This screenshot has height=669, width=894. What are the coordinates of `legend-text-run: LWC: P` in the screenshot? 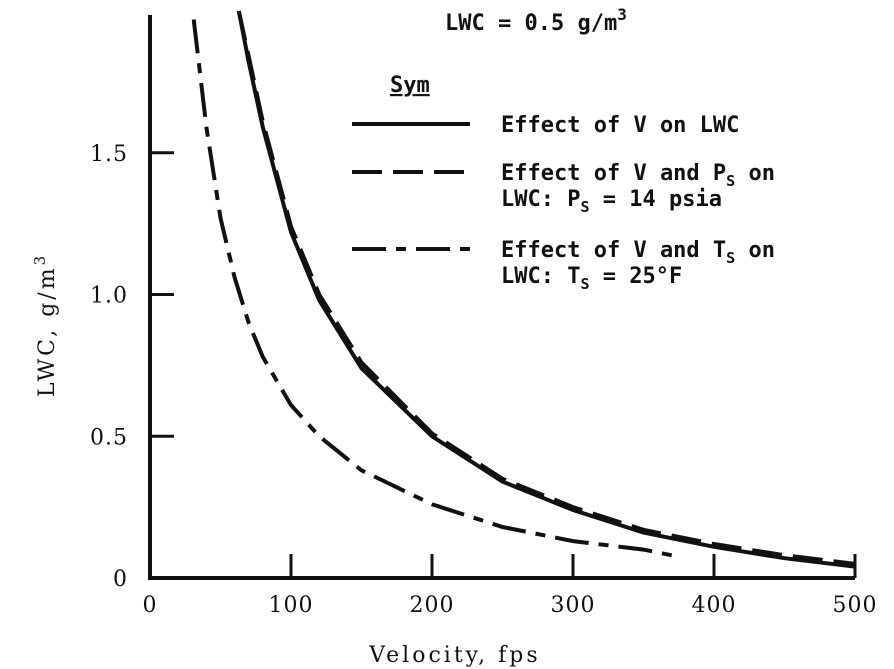 It's located at (540, 199).